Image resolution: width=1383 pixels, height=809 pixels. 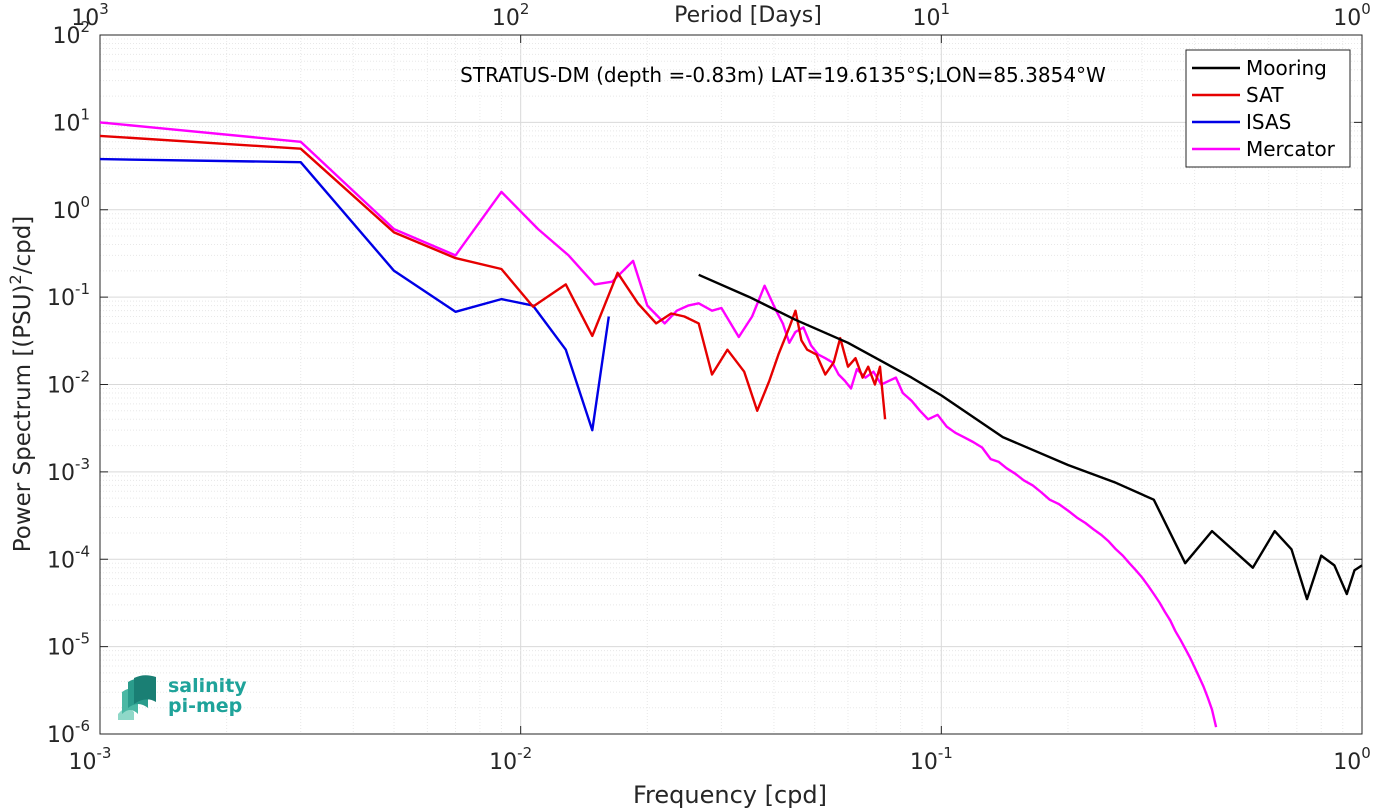 I want to click on logo-line-1: salinity, so click(x=207, y=686).